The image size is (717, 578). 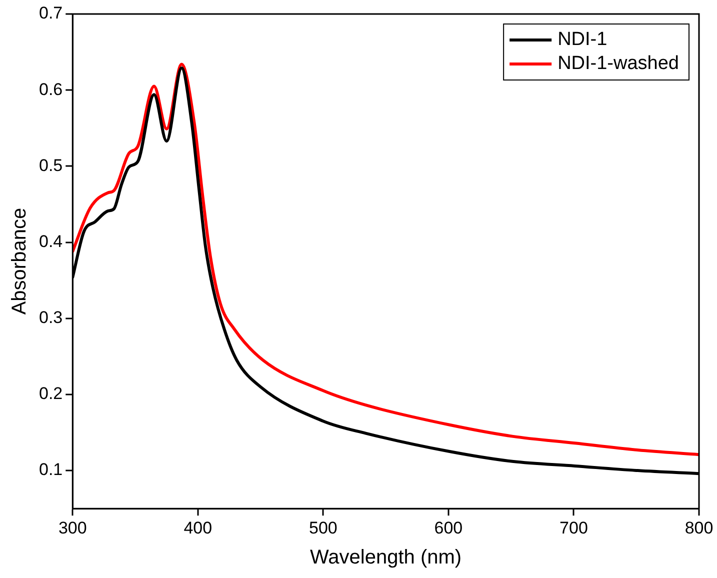 I want to click on legend-label: NDI-1, so click(x=583, y=39).